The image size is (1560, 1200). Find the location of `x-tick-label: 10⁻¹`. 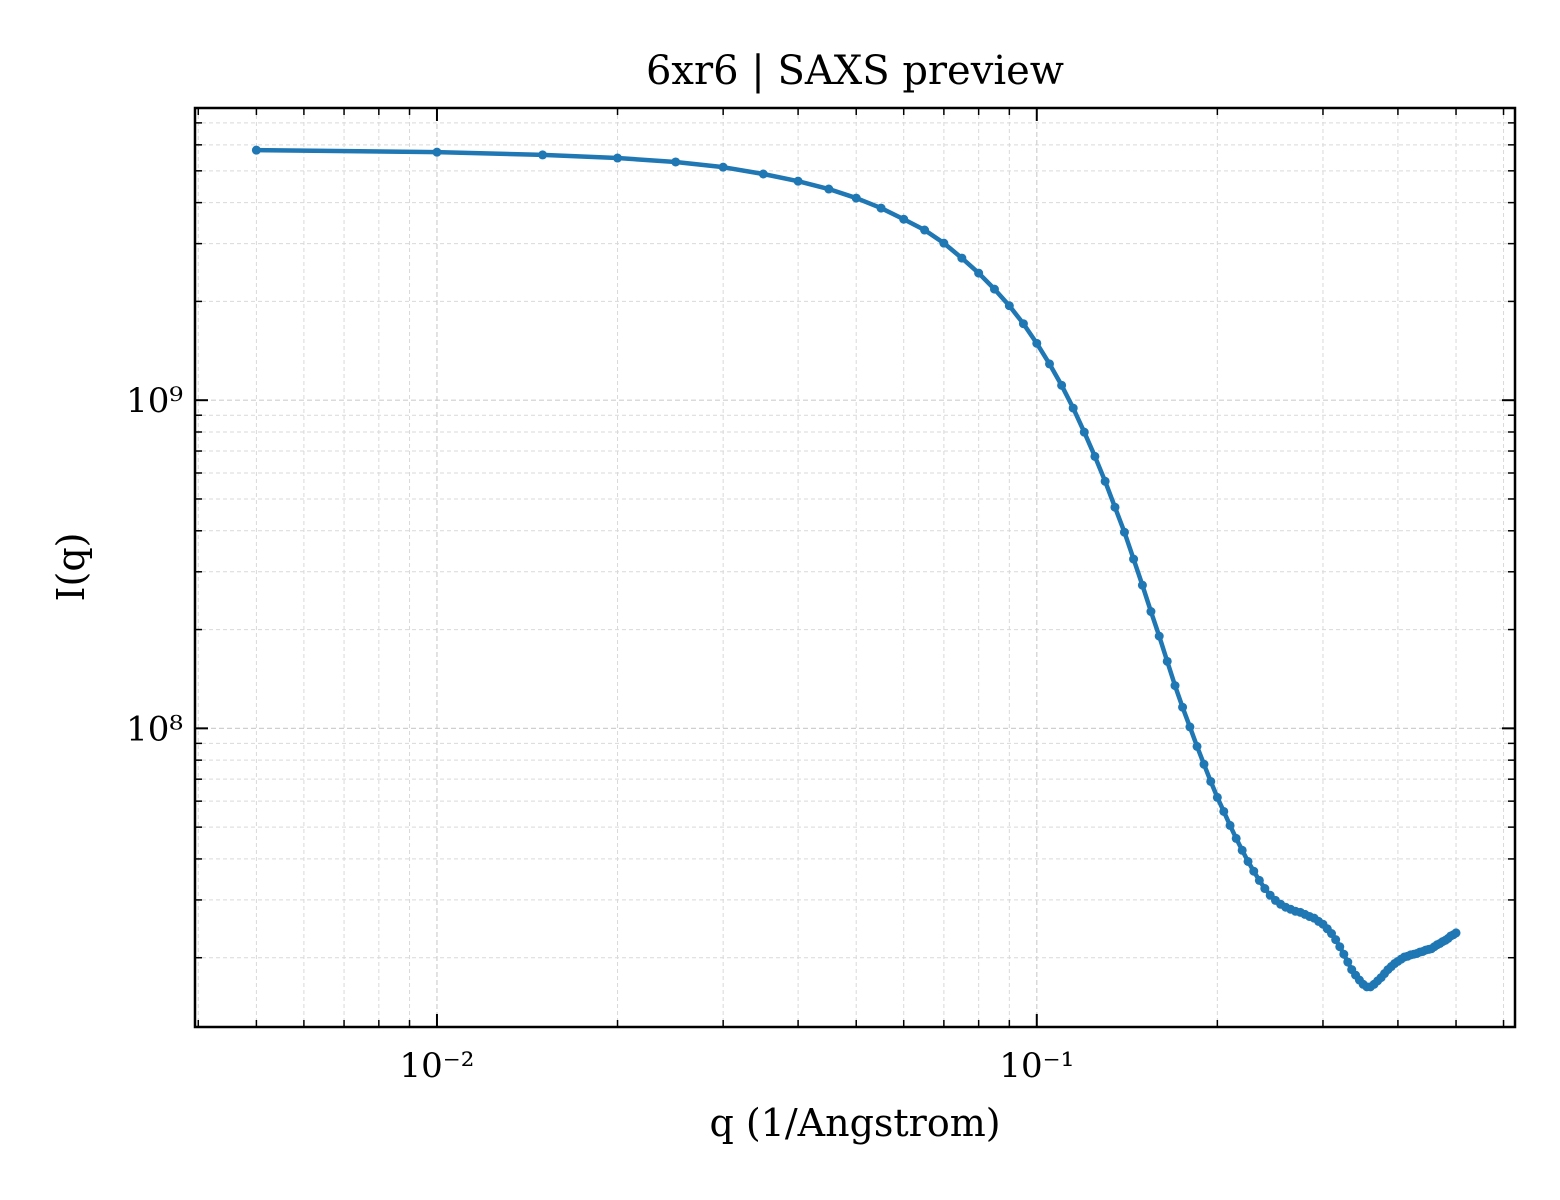

x-tick-label: 10⁻¹ is located at coordinates (1036, 1066).